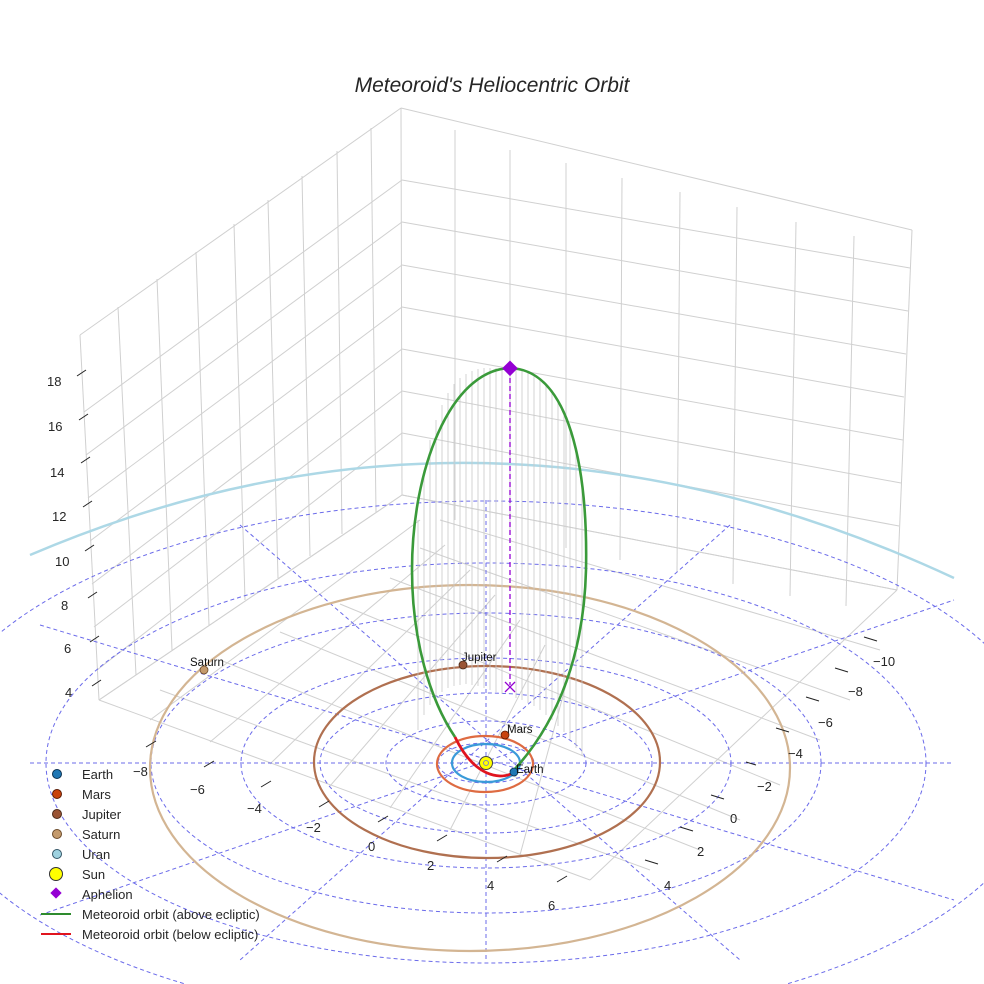  Describe the element at coordinates (479, 658) in the screenshot. I see `jupiter-label: Jupiter` at that location.